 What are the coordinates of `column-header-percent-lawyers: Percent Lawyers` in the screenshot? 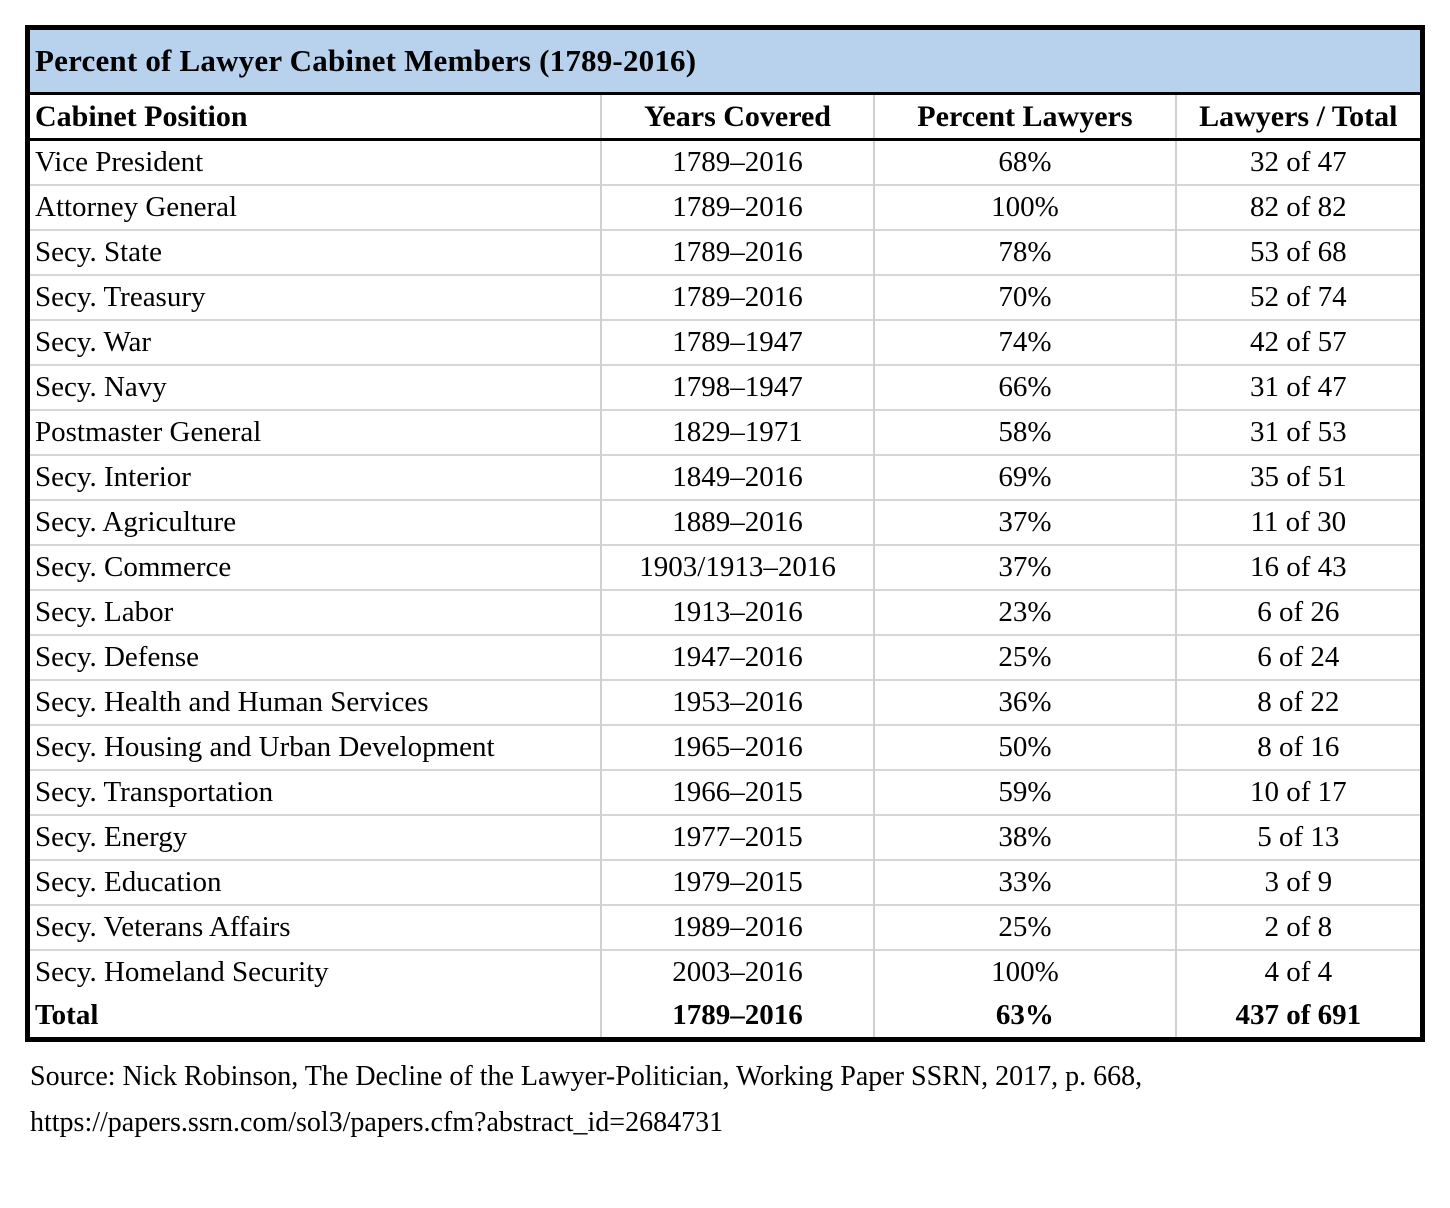 It's located at (1024, 117).